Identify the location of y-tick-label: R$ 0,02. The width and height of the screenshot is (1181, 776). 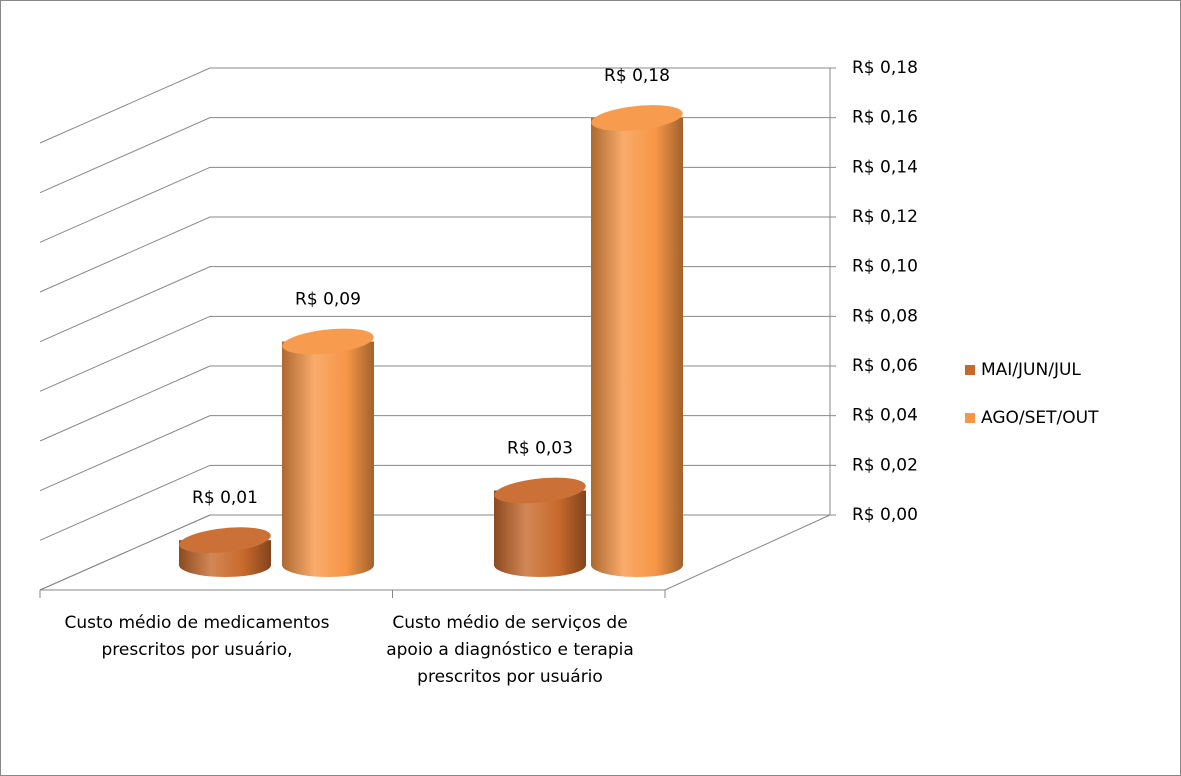
(885, 465).